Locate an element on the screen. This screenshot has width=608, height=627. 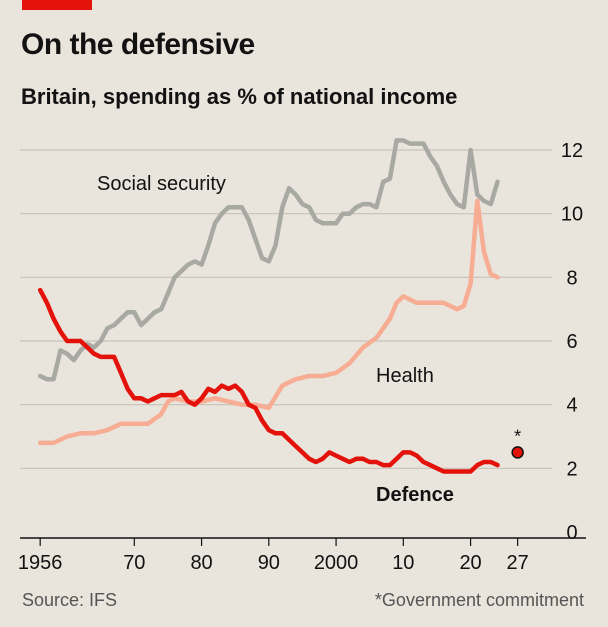
x-tick-label: 27 is located at coordinates (518, 563).